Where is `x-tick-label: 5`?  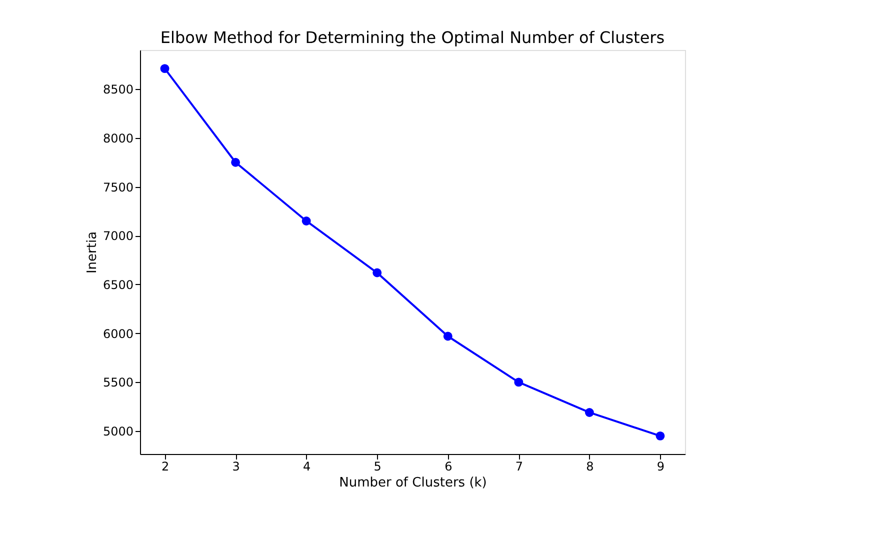
x-tick-label: 5 is located at coordinates (378, 467).